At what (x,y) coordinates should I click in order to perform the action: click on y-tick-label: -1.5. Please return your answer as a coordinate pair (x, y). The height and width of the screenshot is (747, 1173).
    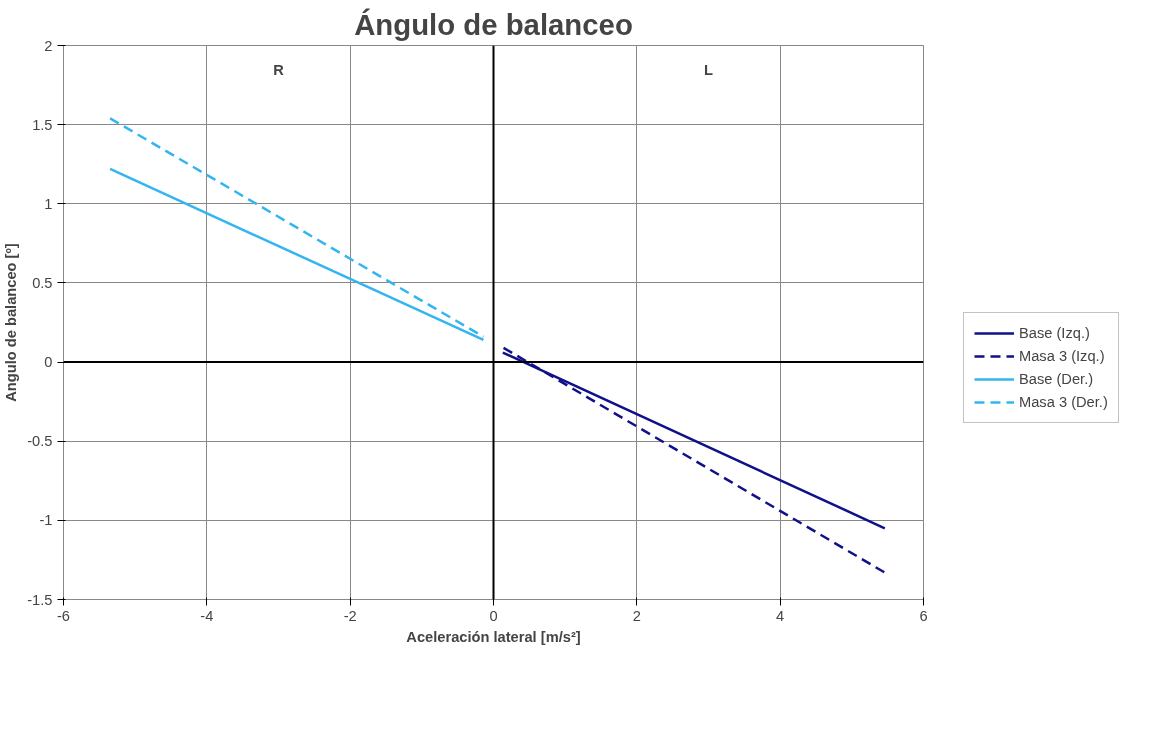
    Looking at the image, I should click on (40, 599).